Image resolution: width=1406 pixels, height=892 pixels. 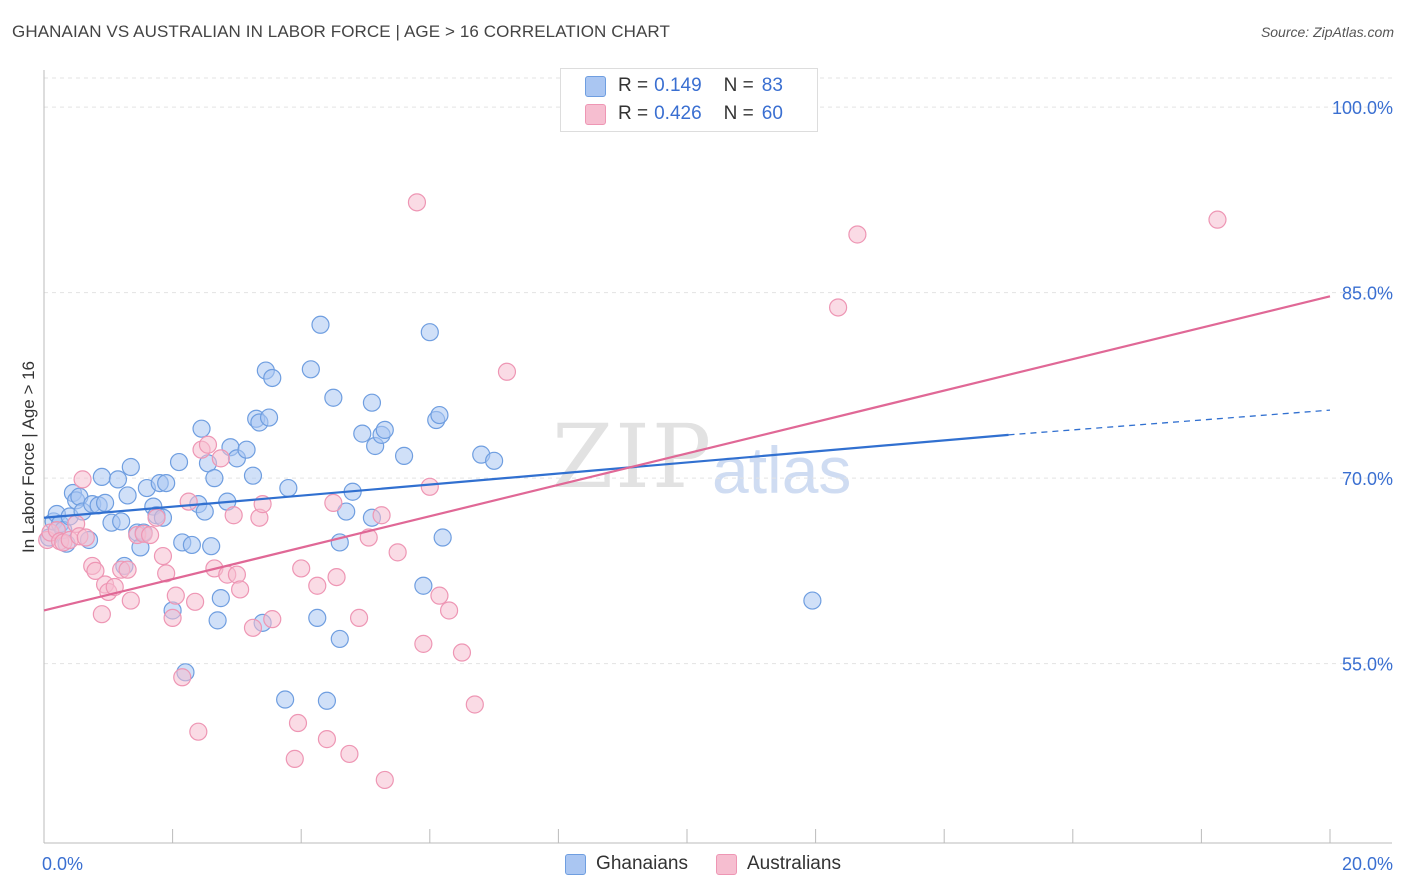 What do you see at coordinates (62, 864) in the screenshot?
I see `x-tick-label: 0.0%` at bounding box center [62, 864].